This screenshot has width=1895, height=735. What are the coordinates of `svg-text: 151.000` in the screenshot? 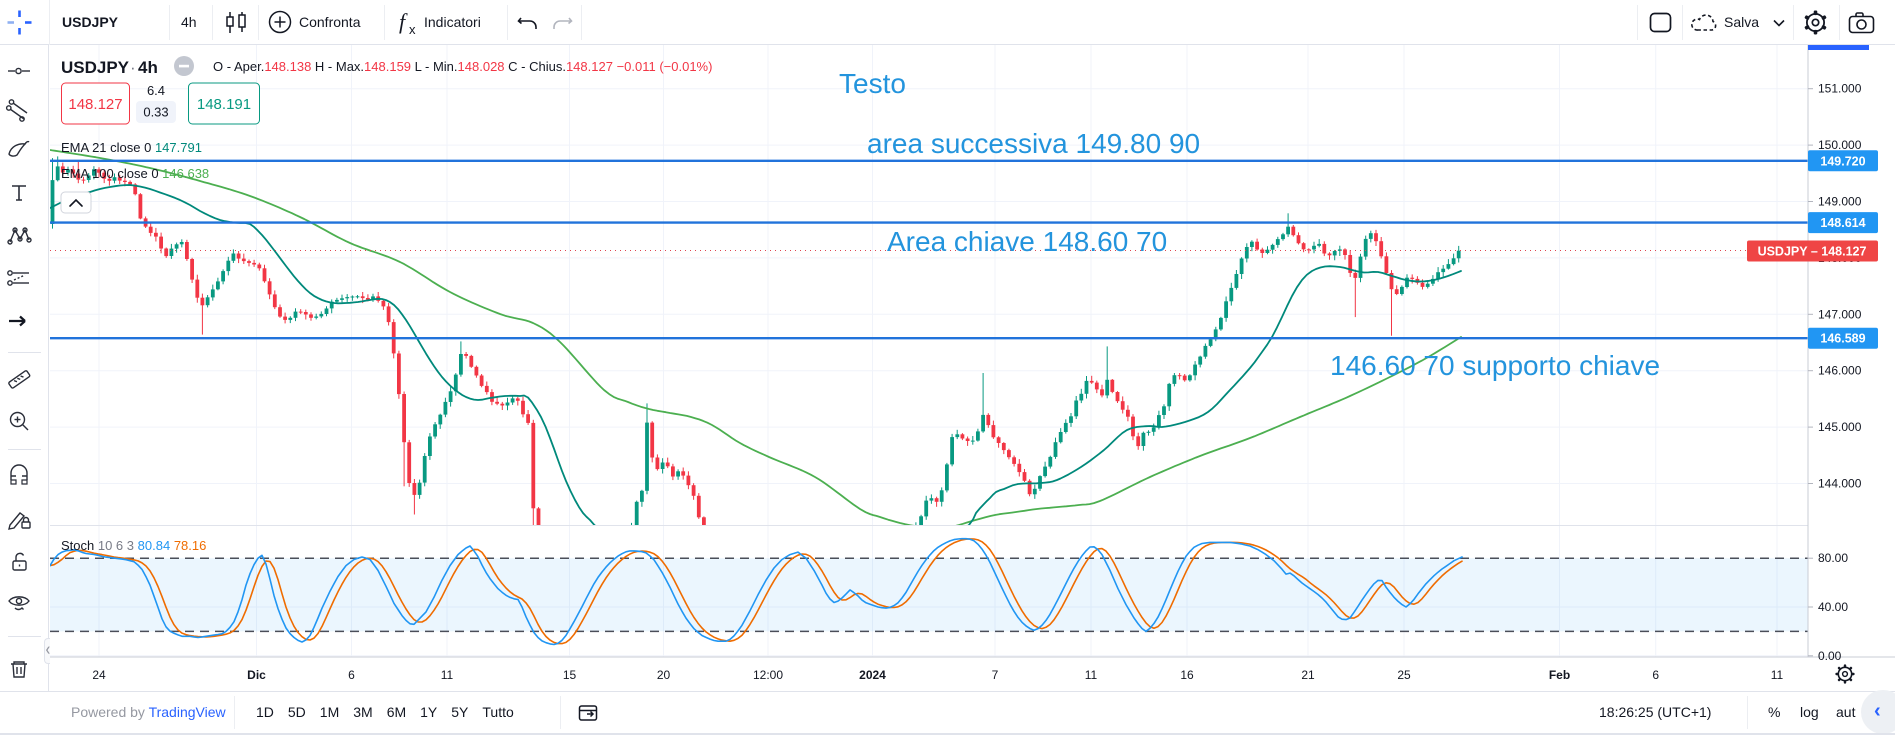 It's located at (1840, 89).